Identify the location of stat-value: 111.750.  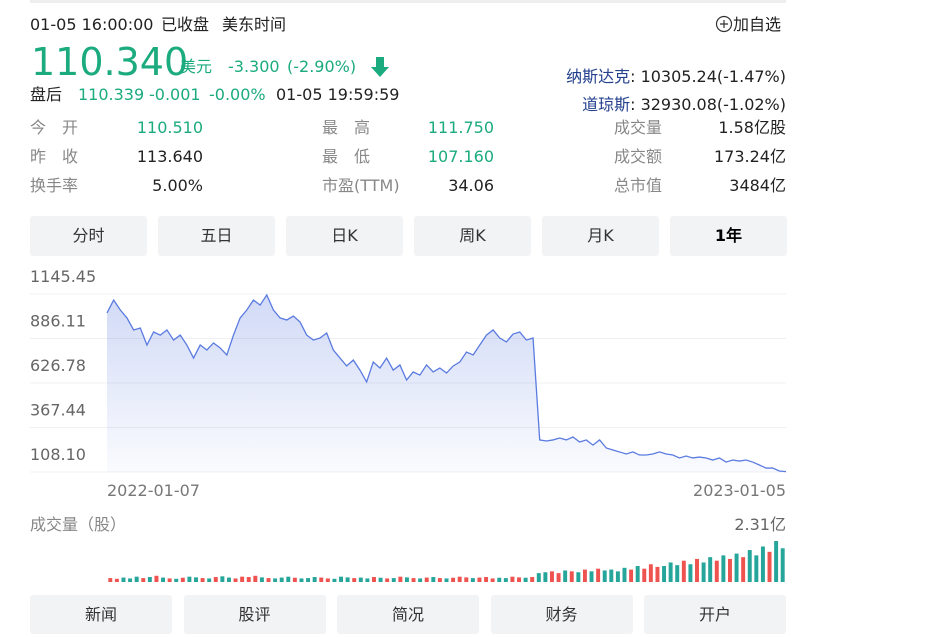
(460, 127).